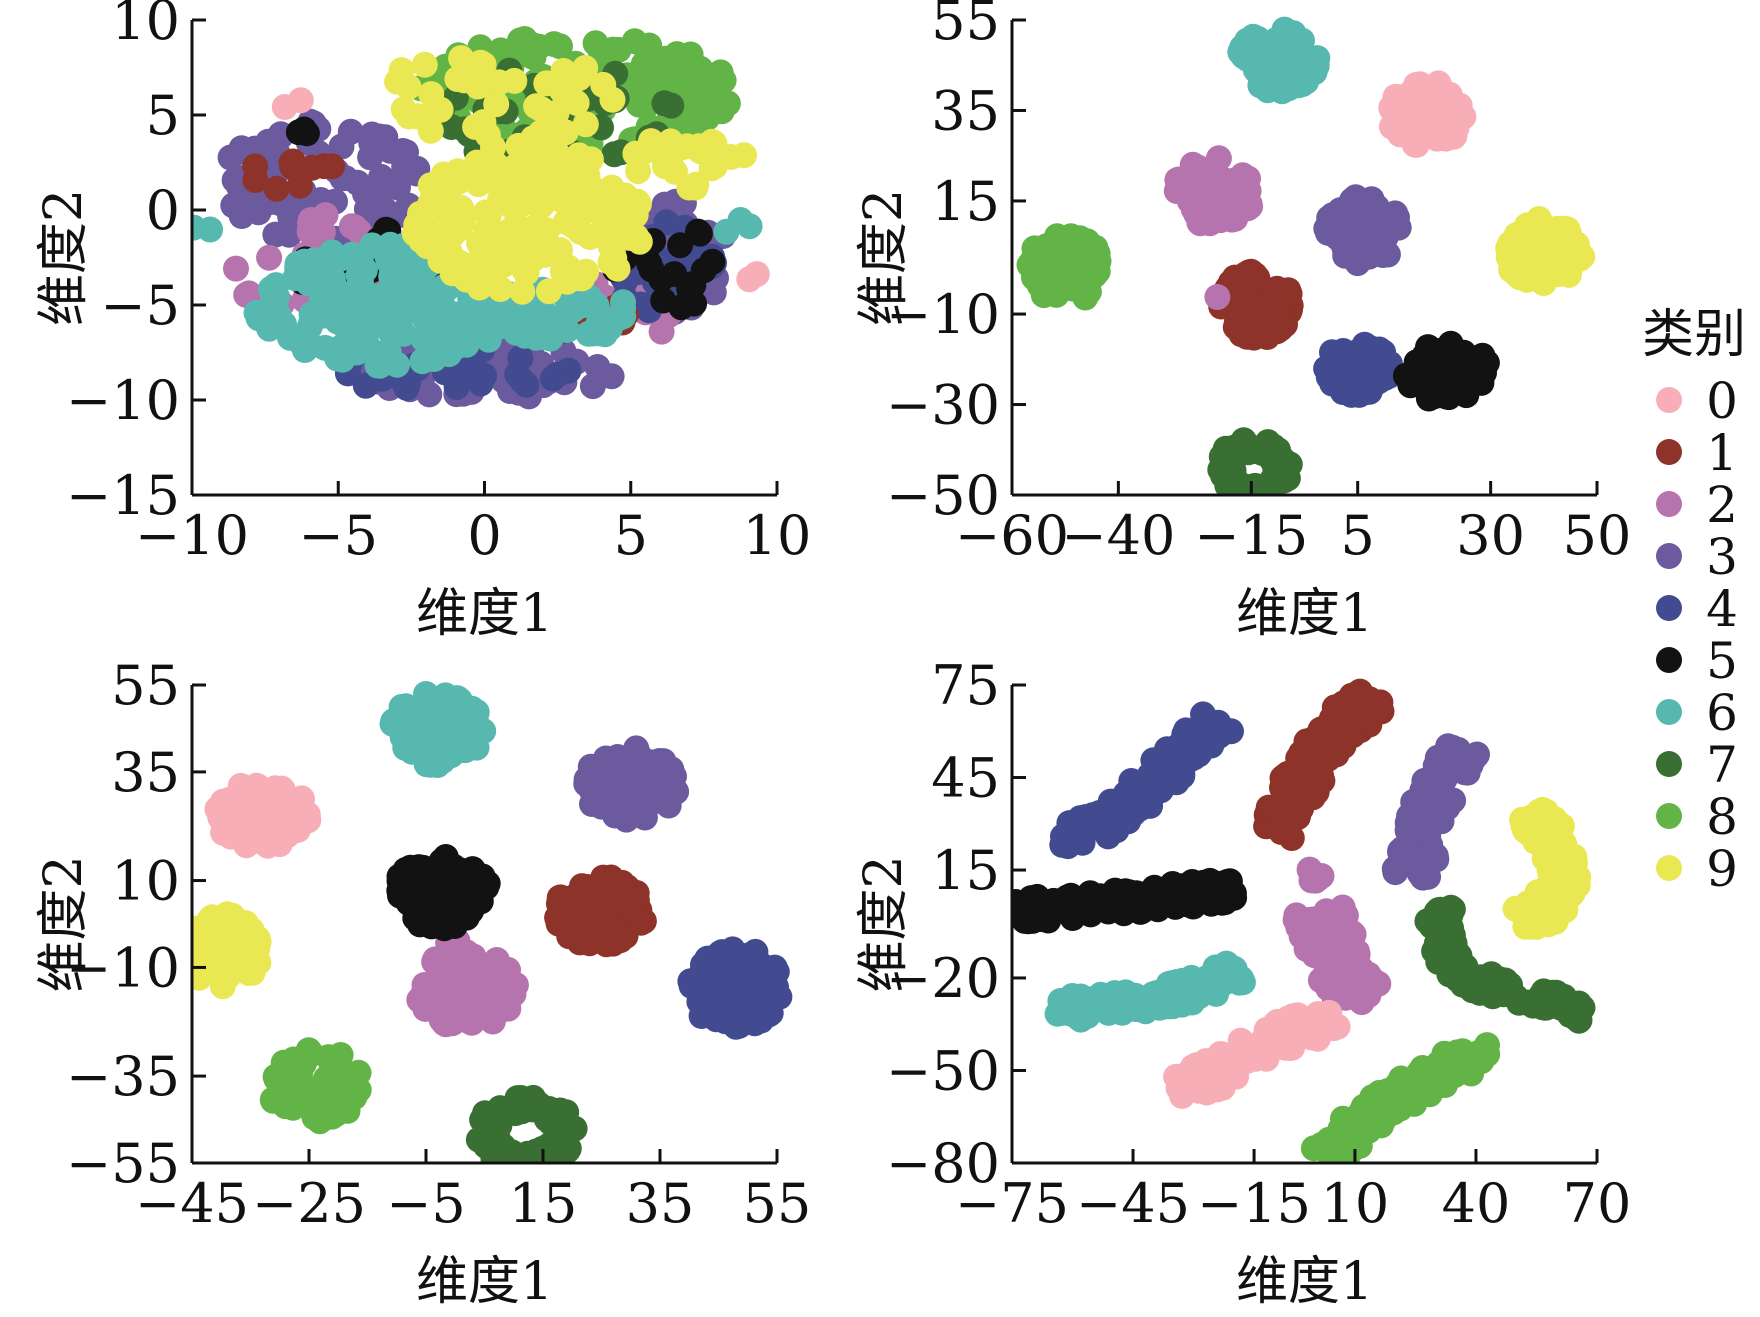 This screenshot has height=1317, width=1760. Describe the element at coordinates (943, 978) in the screenshot. I see `y-tick-label: −20` at that location.